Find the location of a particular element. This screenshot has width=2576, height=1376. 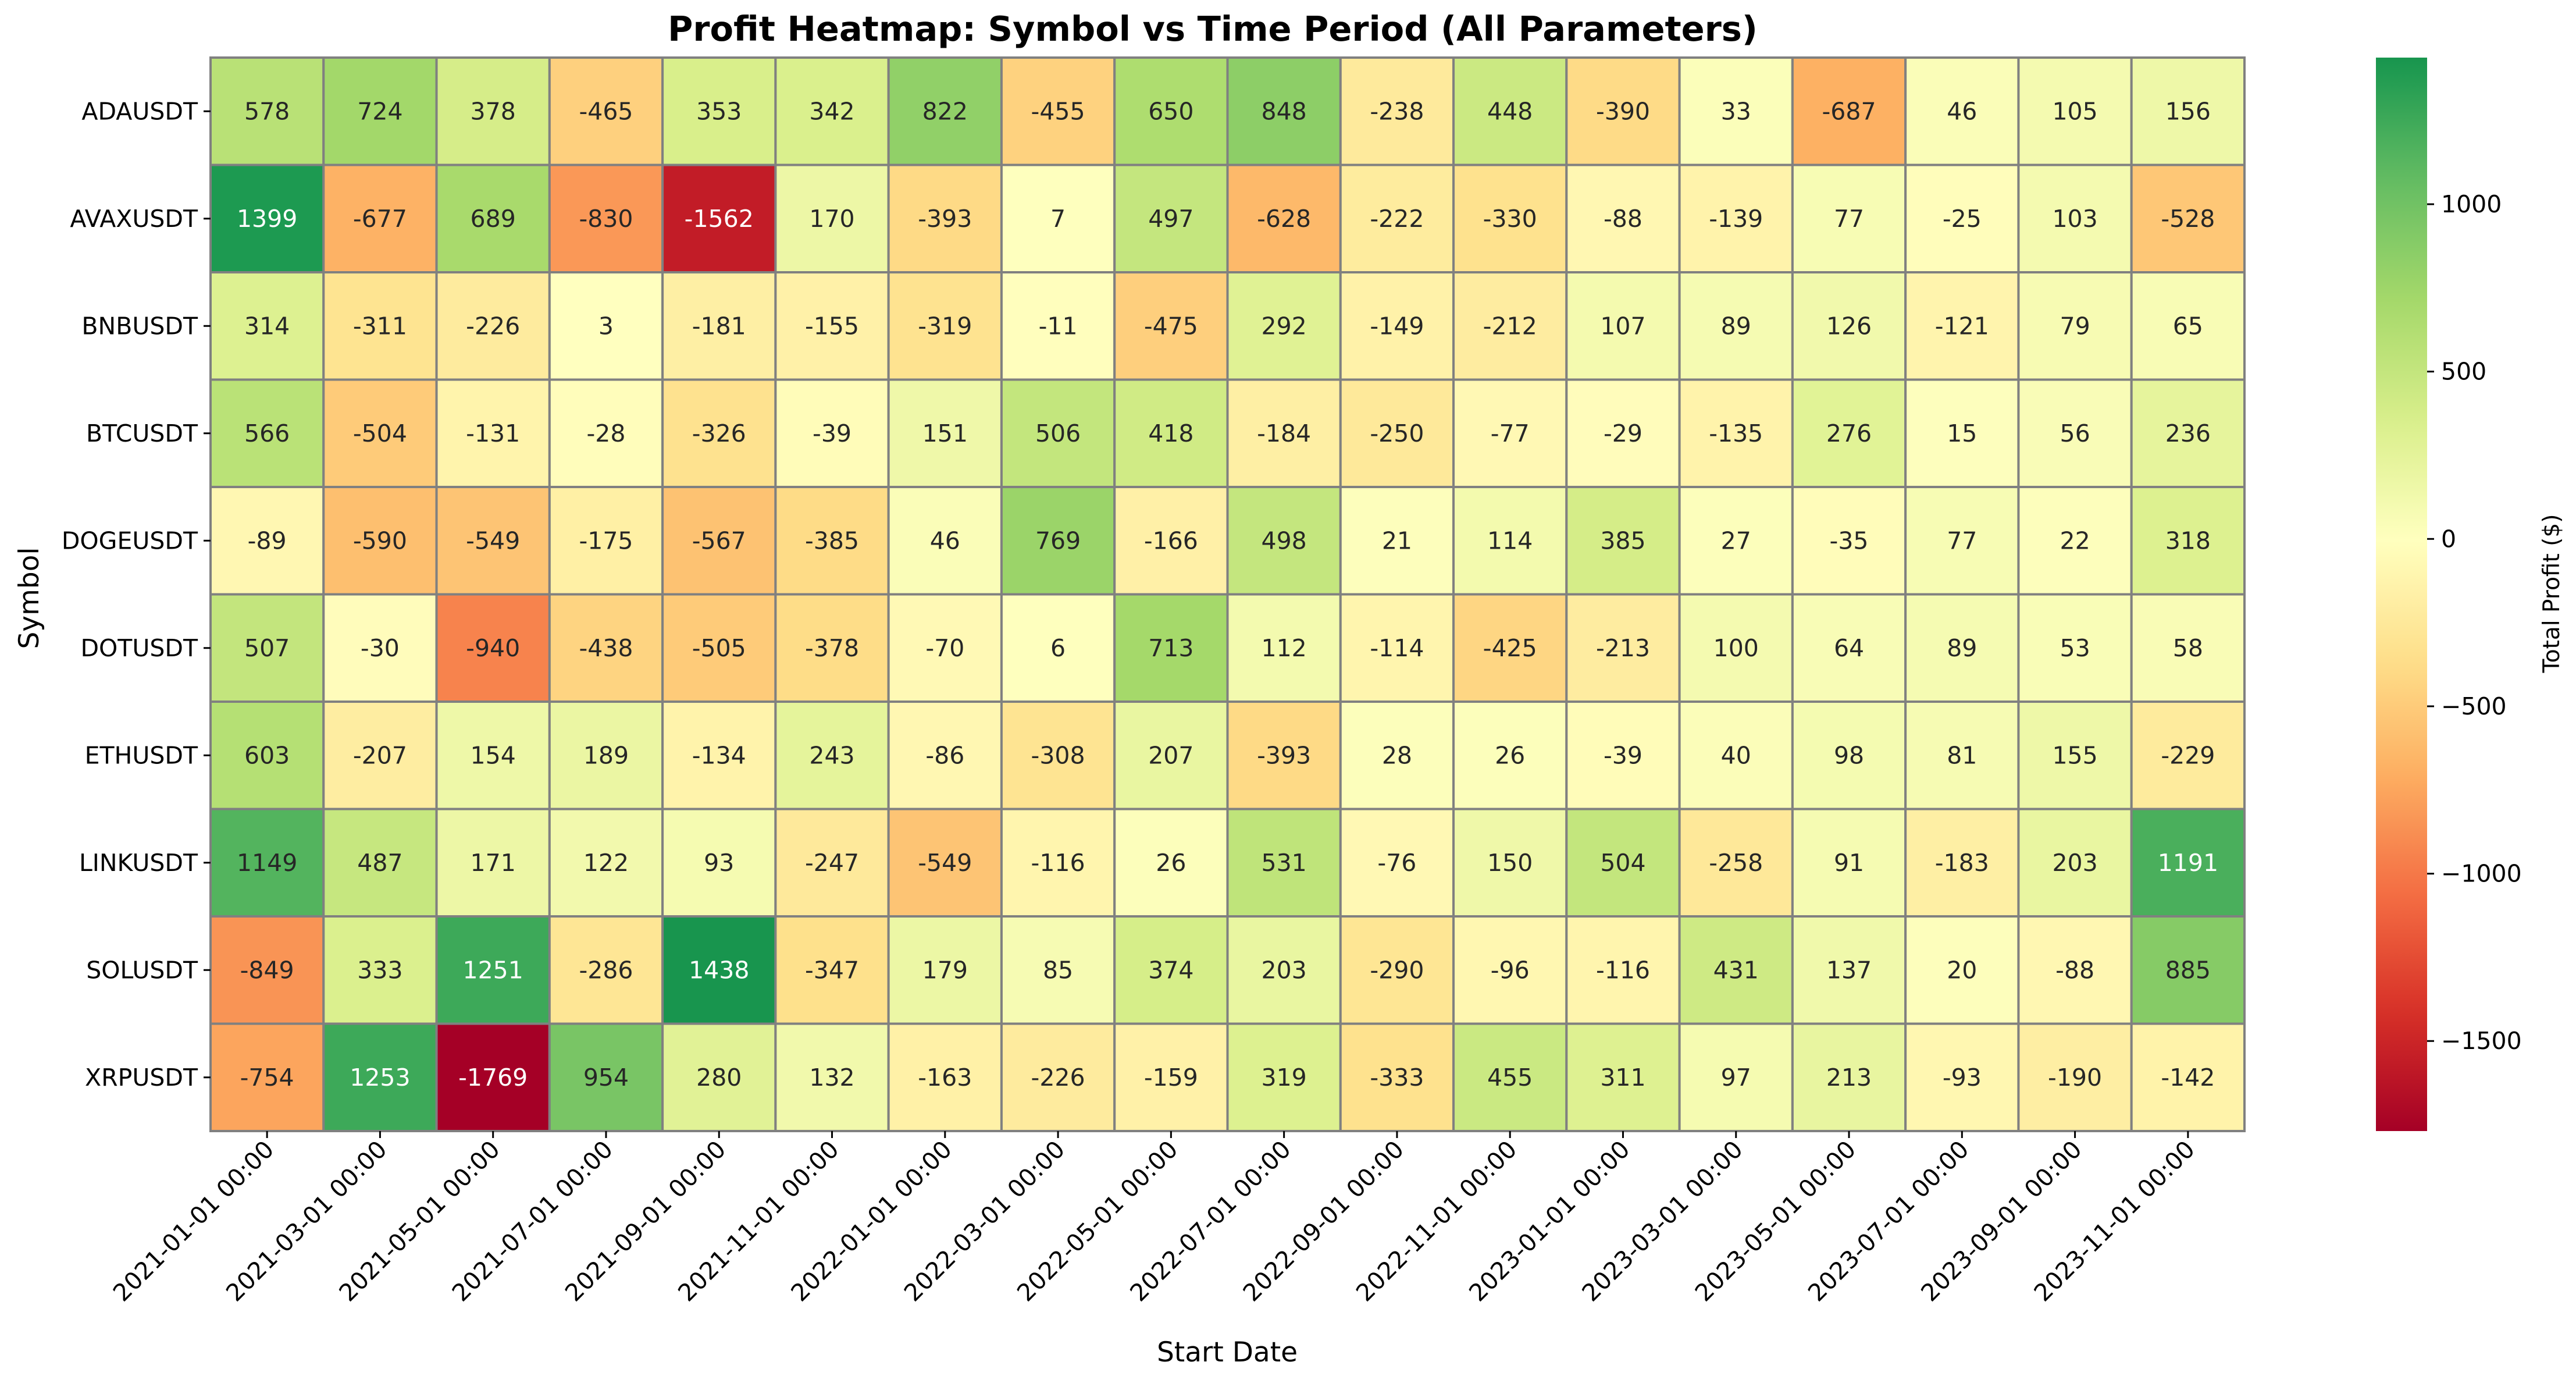

cell-value-label: -190 is located at coordinates (2075, 1077).